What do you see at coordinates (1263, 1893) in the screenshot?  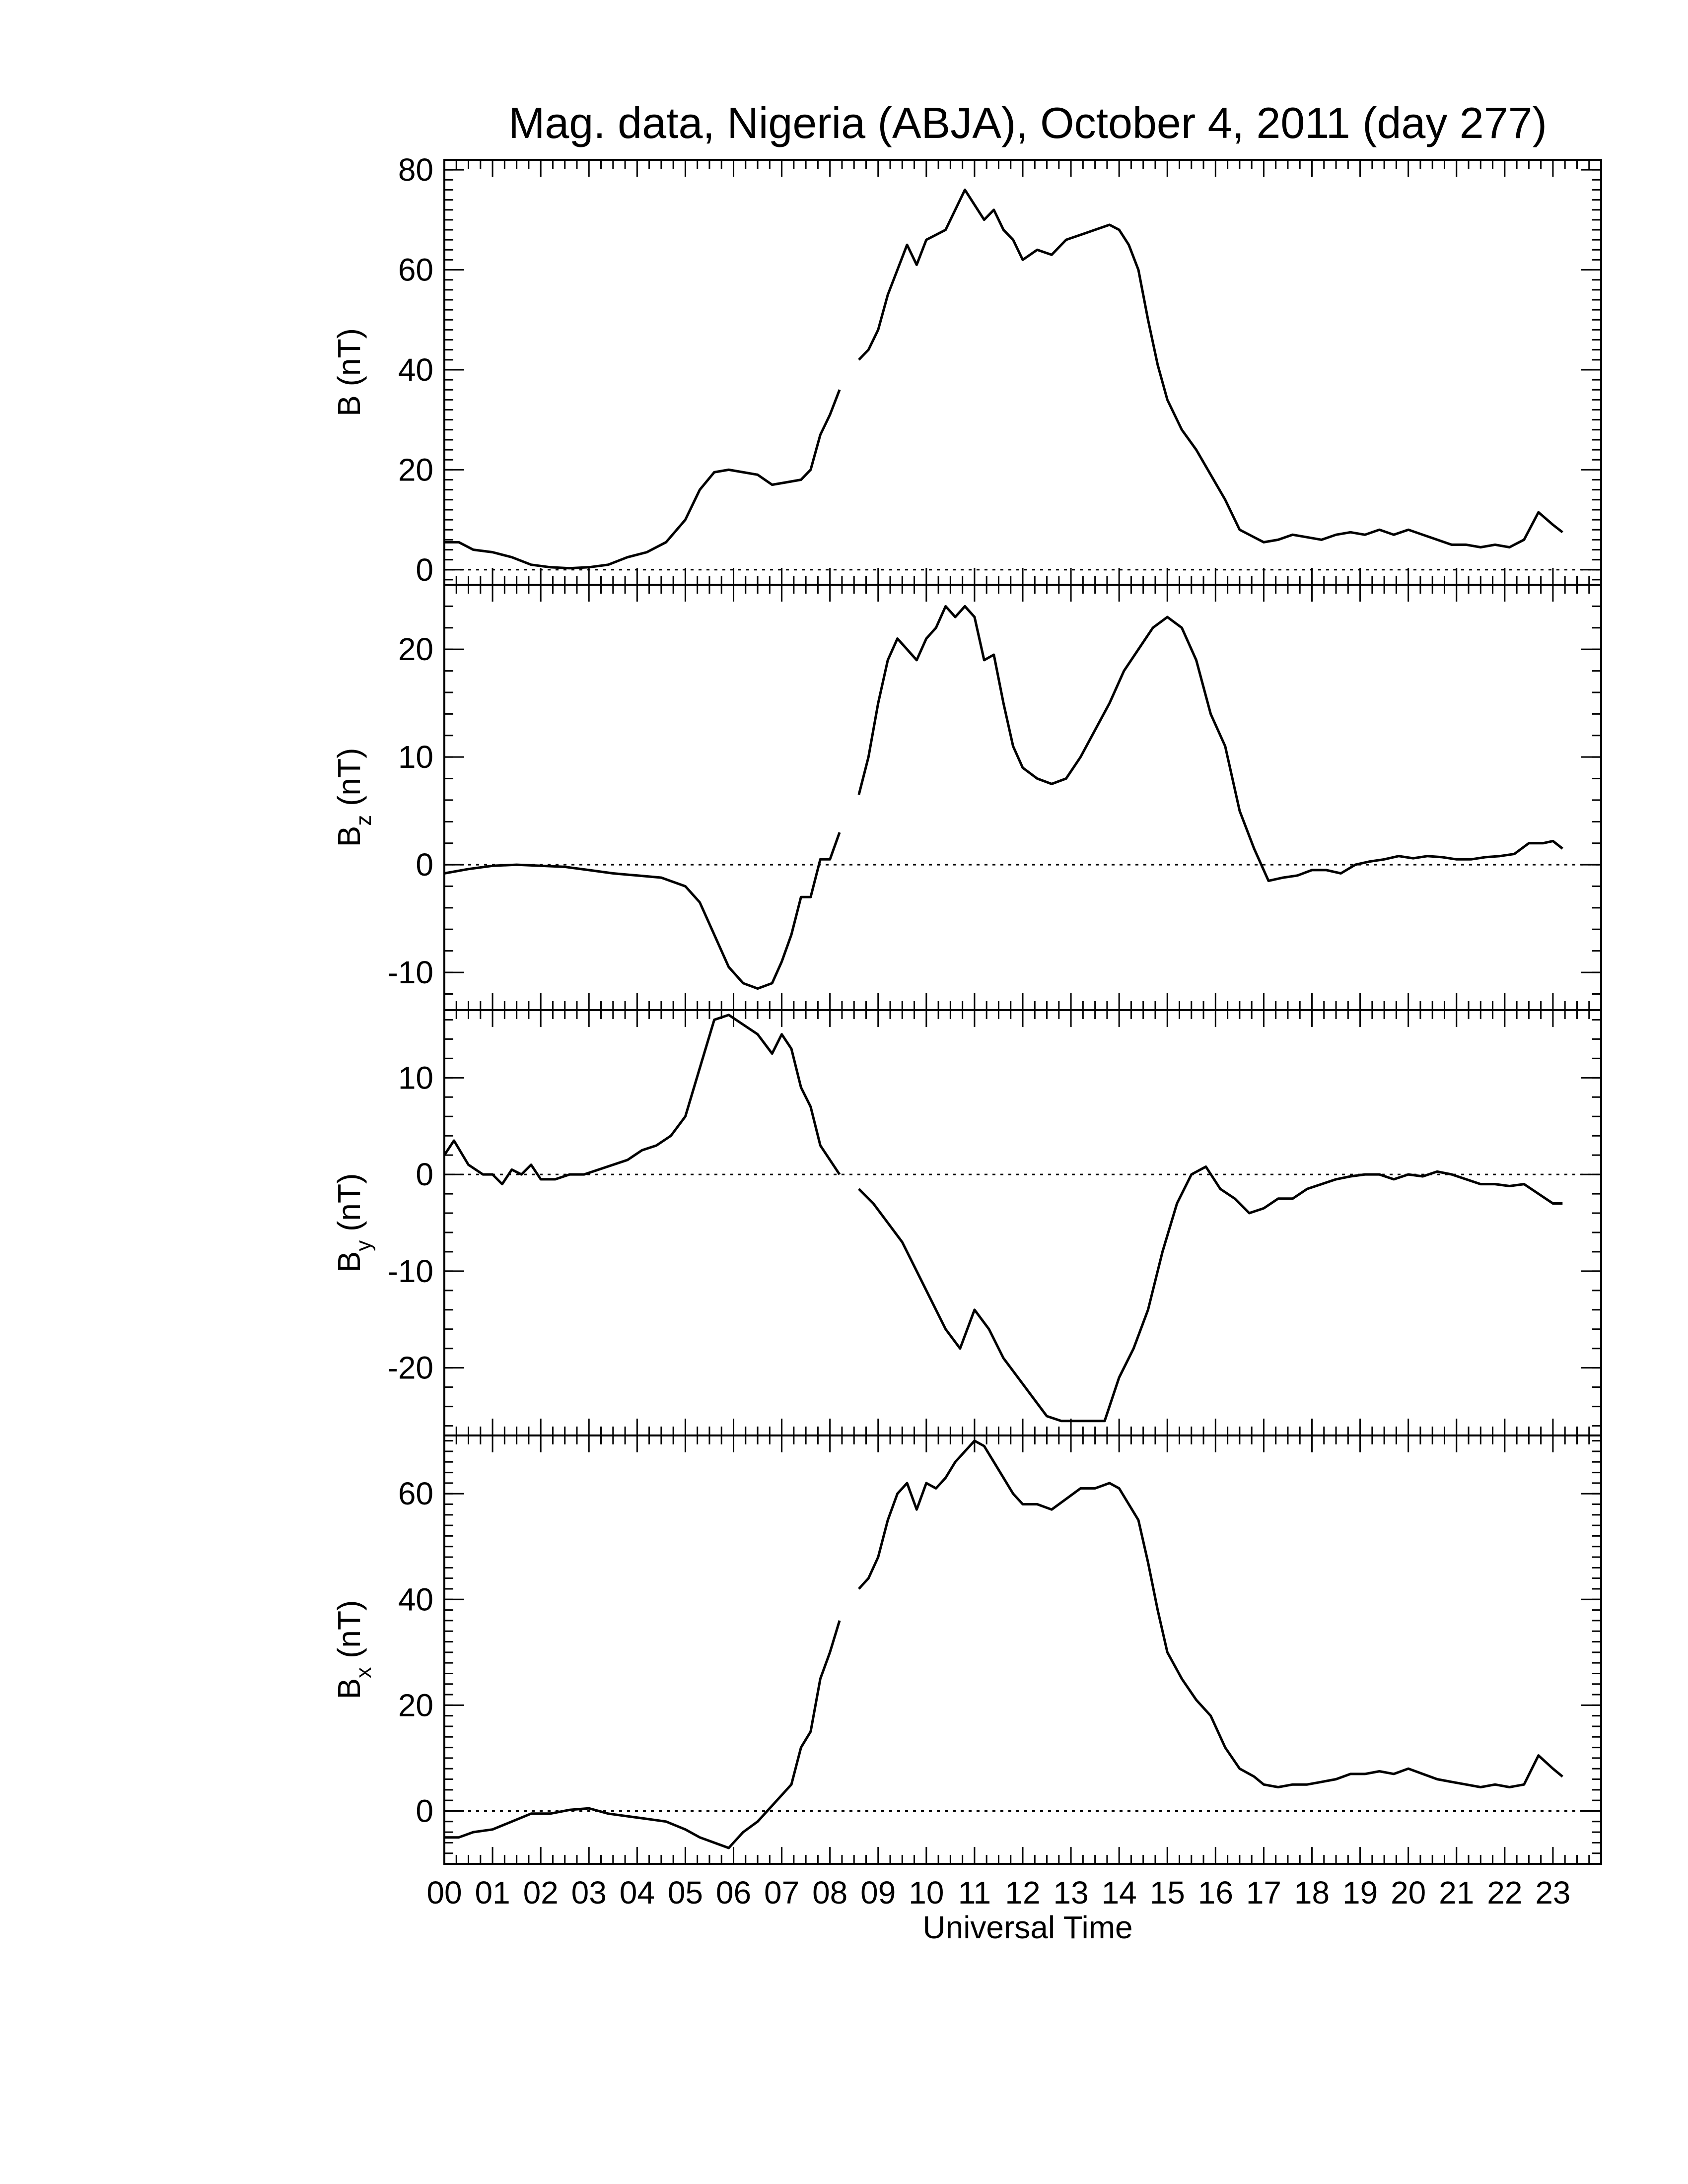 I see `x-tick-label: 17` at bounding box center [1263, 1893].